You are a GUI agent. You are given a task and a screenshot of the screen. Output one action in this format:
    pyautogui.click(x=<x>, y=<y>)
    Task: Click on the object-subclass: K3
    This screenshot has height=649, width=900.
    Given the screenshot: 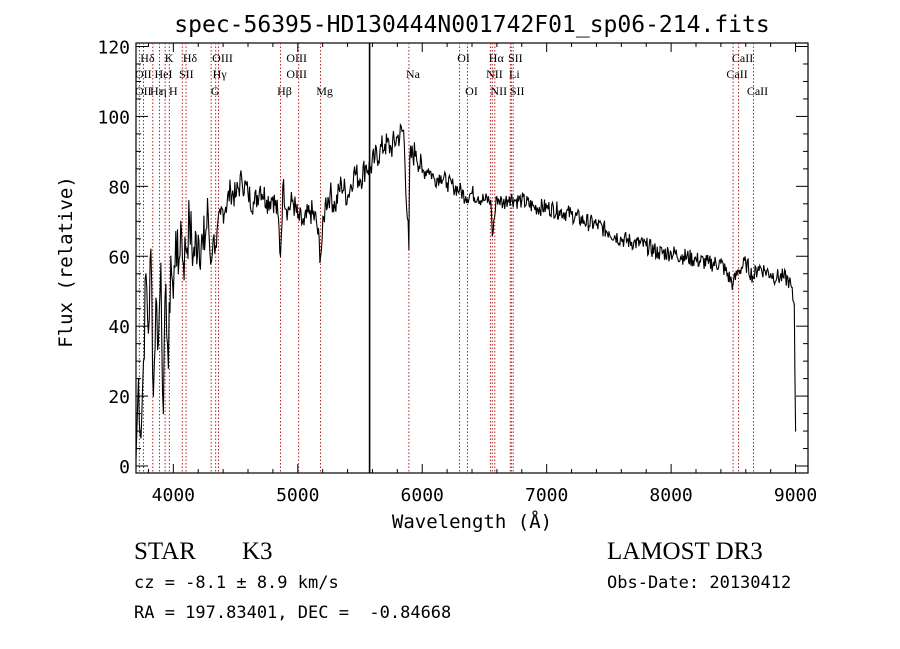 What is the action you would take?
    pyautogui.click(x=257, y=551)
    